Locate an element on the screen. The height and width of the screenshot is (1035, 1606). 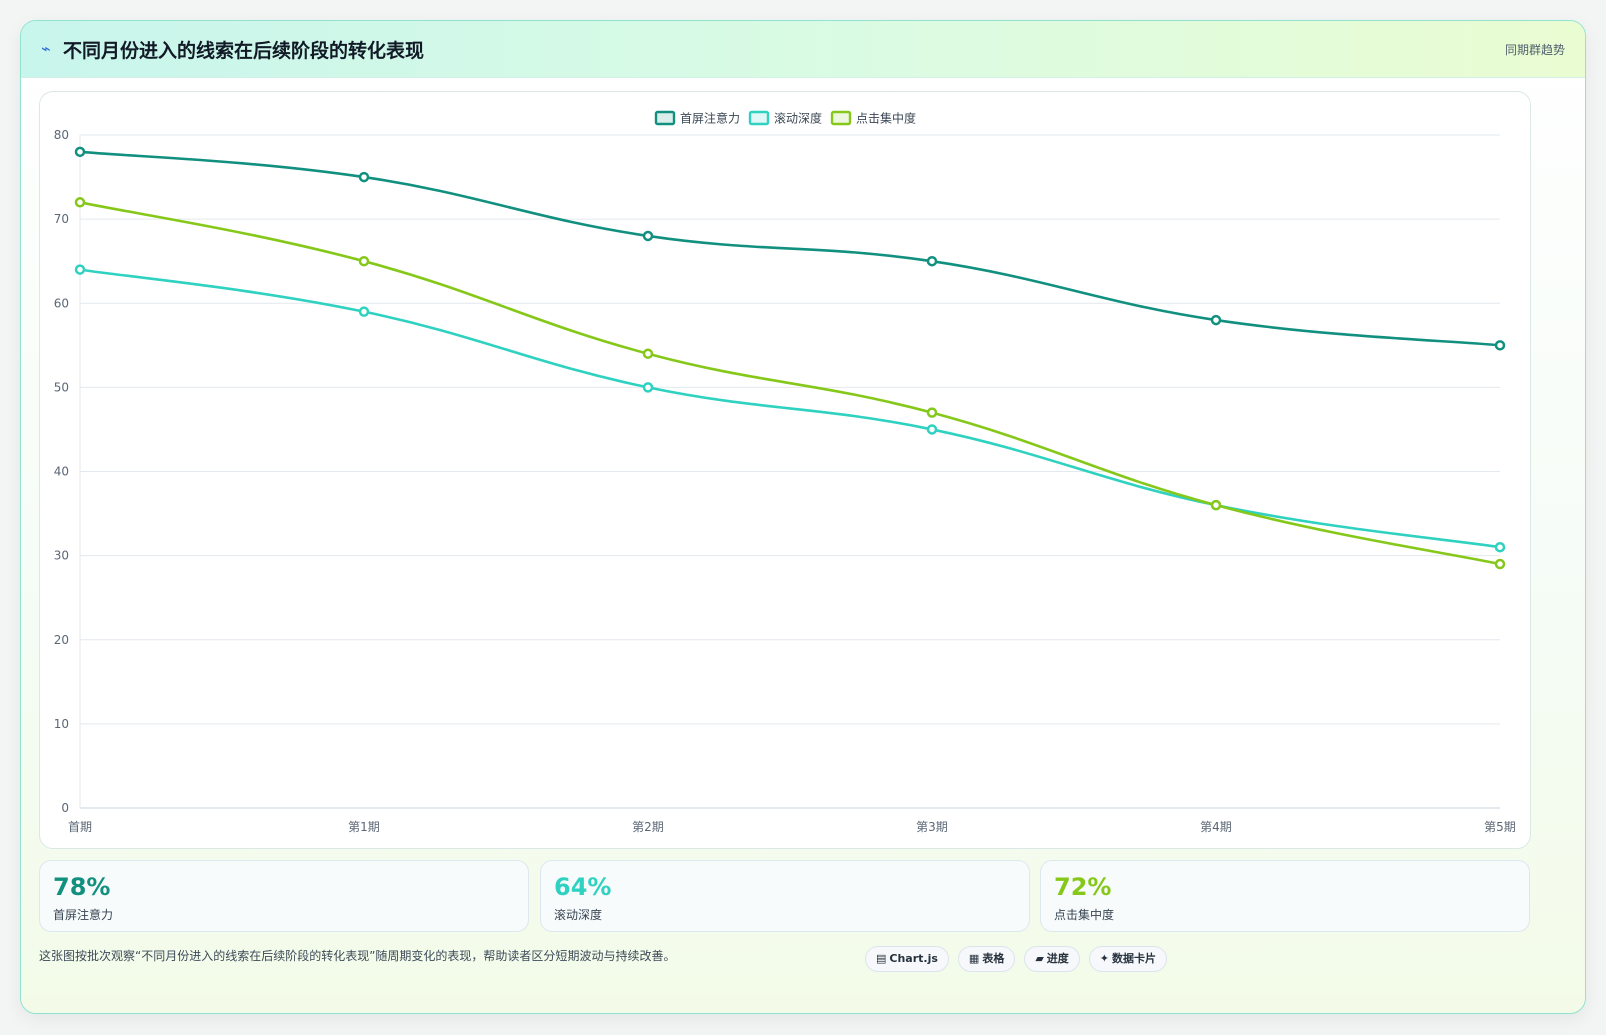
tag-list: ▤ Chart.js ▦ 表格 ▰ 进度 ✦ 数据卡片 is located at coordinates (1016, 959).